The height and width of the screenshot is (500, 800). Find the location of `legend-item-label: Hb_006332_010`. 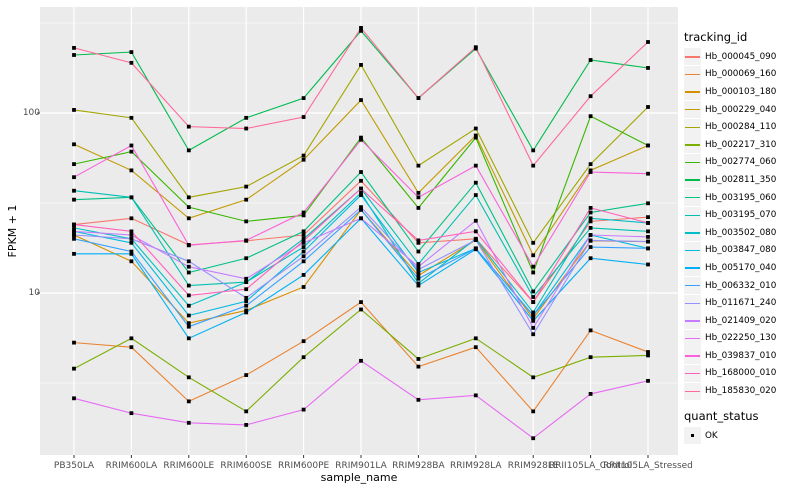

legend-item-label: Hb_006332_010 is located at coordinates (741, 285).